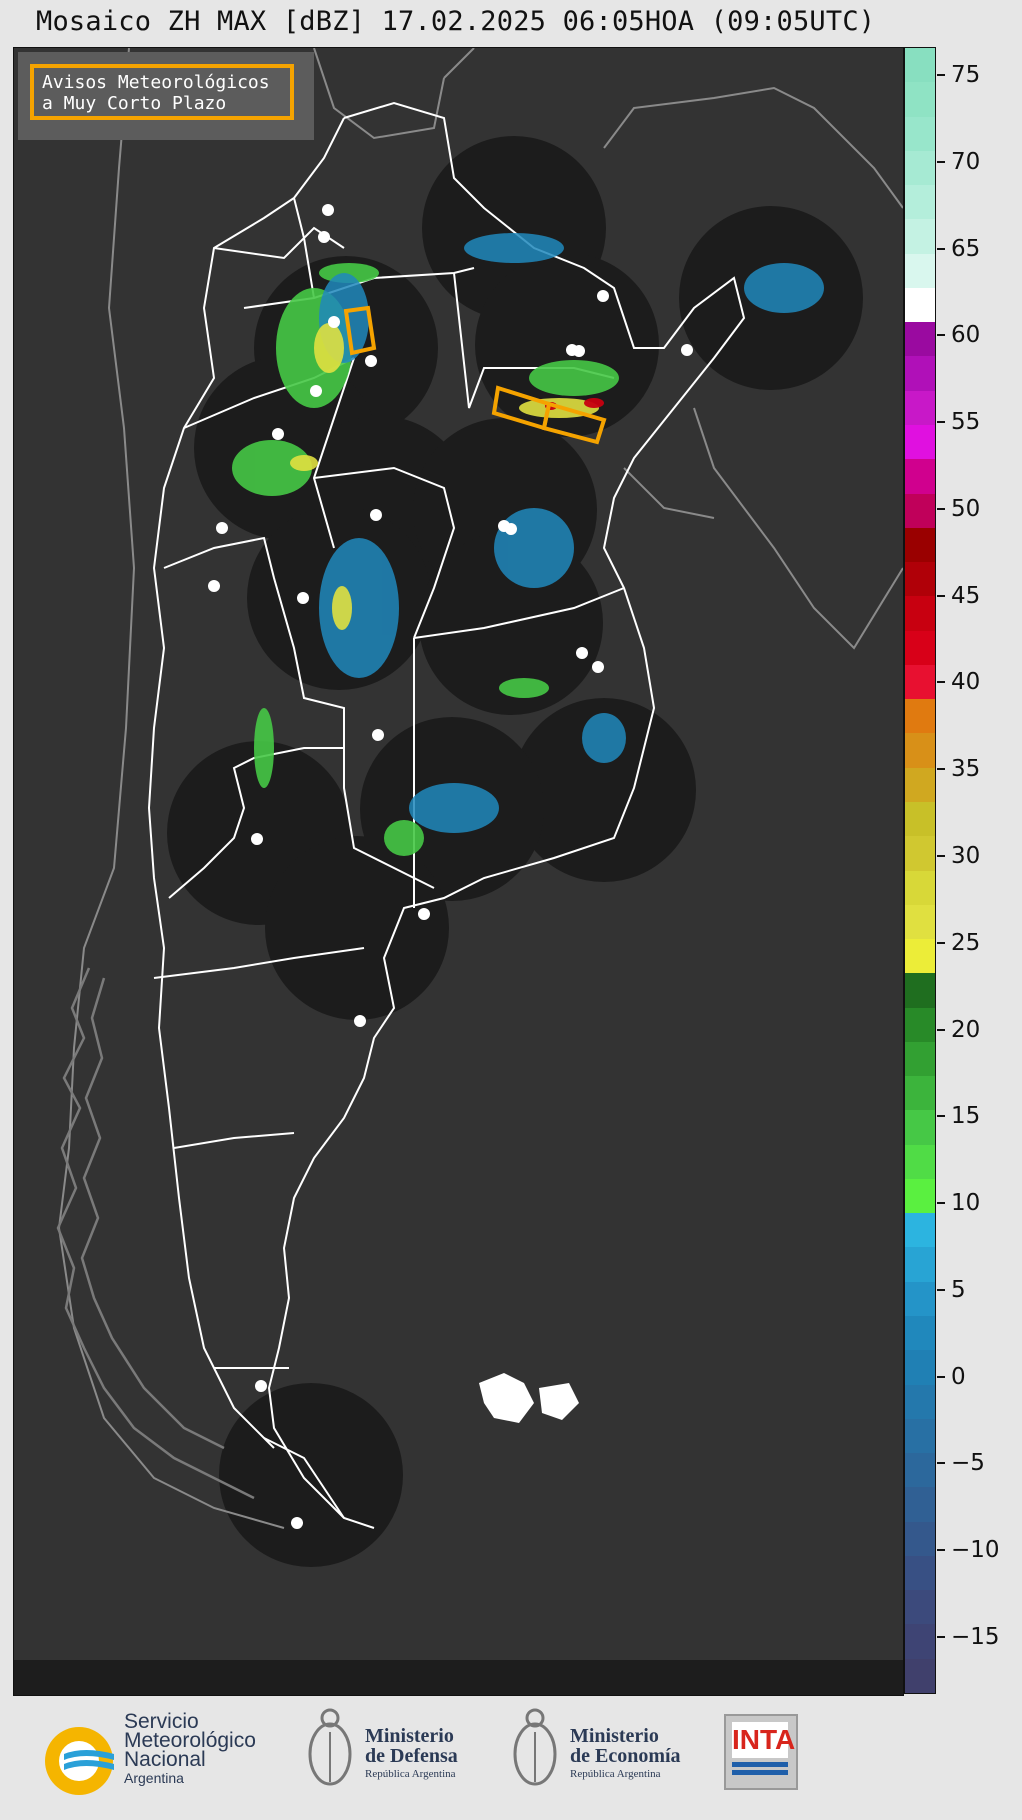 This screenshot has height=1820, width=1022. I want to click on colorbar-tick-label: 25, so click(966, 942).